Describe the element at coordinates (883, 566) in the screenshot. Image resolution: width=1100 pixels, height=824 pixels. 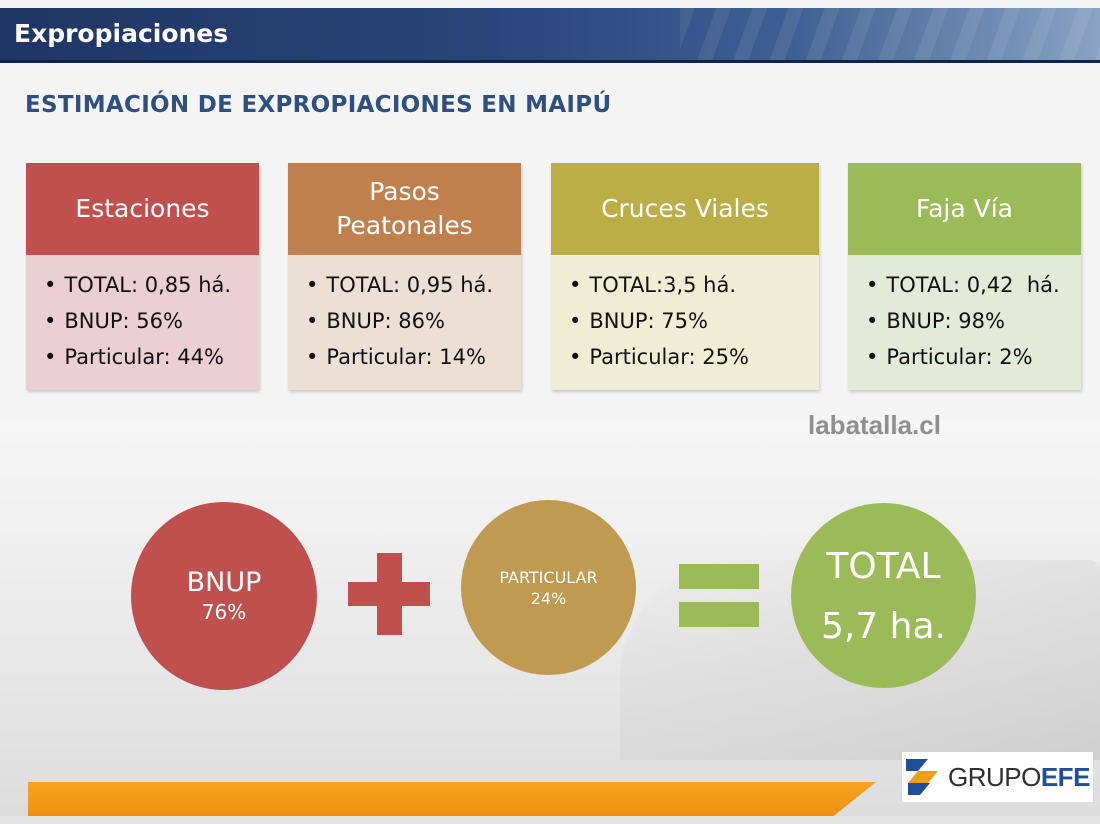
I see `total-label: TOTAL` at that location.